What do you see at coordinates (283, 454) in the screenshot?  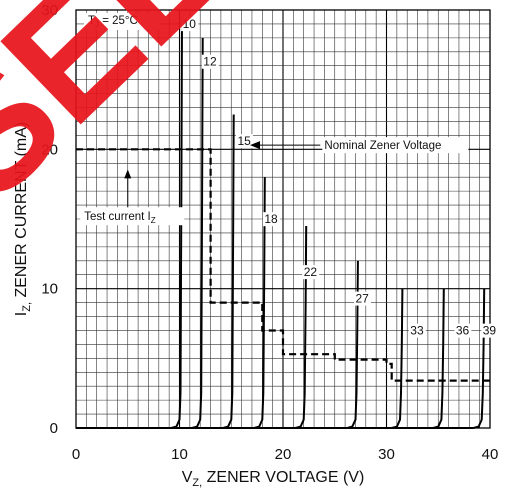 I see `x-tick-label: 20` at bounding box center [283, 454].